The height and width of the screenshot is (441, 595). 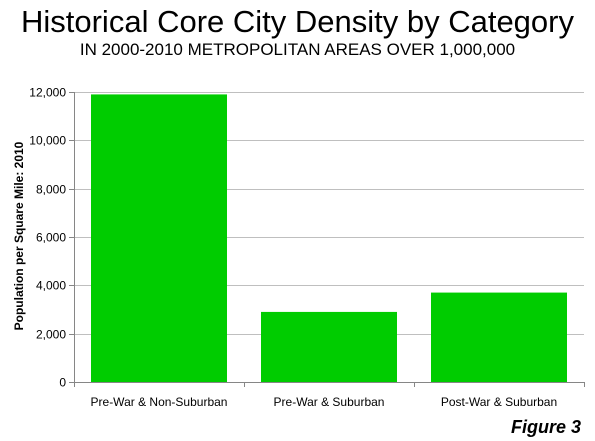 I want to click on y-tick-label: 0, so click(x=62, y=383).